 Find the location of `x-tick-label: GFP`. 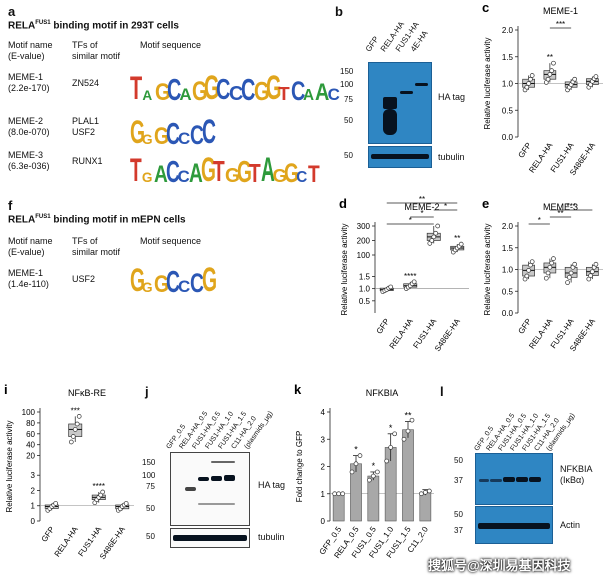

x-tick-label: GFP is located at coordinates (524, 326).